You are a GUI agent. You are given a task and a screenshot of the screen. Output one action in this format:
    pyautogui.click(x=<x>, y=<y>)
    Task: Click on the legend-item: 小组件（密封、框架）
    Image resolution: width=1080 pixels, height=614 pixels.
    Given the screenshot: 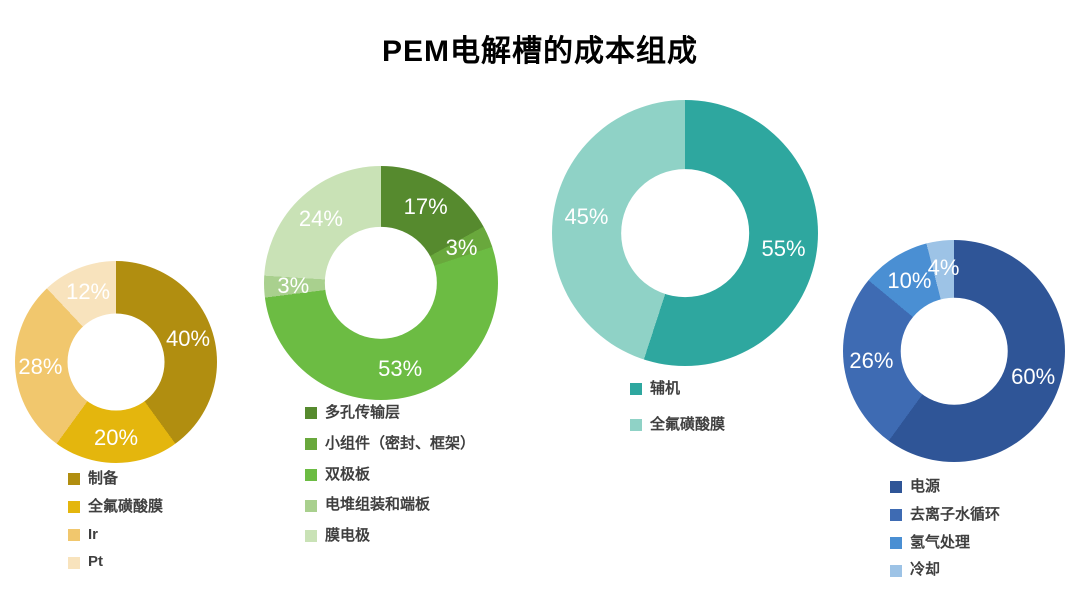 What is the action you would take?
    pyautogui.click(x=390, y=444)
    